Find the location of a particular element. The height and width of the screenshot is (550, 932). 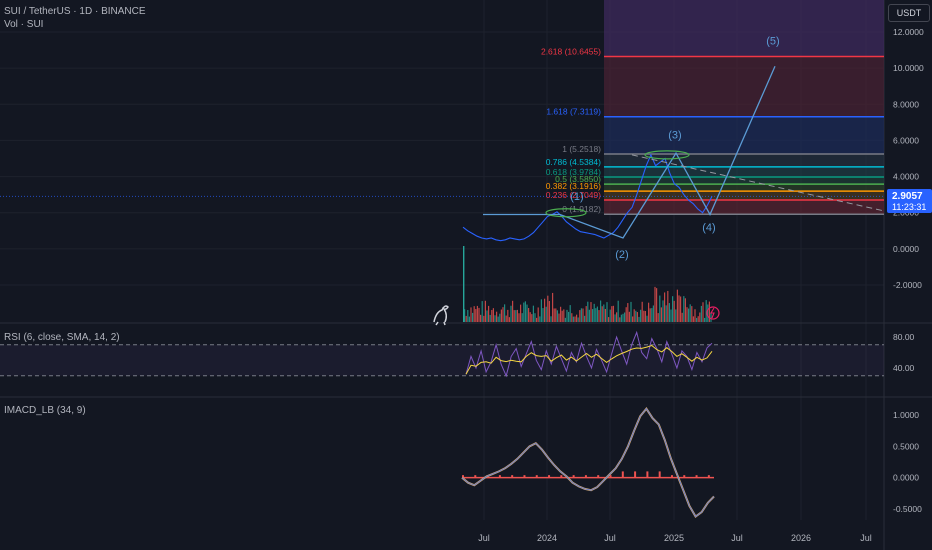

price-line is located at coordinates (587, 197).